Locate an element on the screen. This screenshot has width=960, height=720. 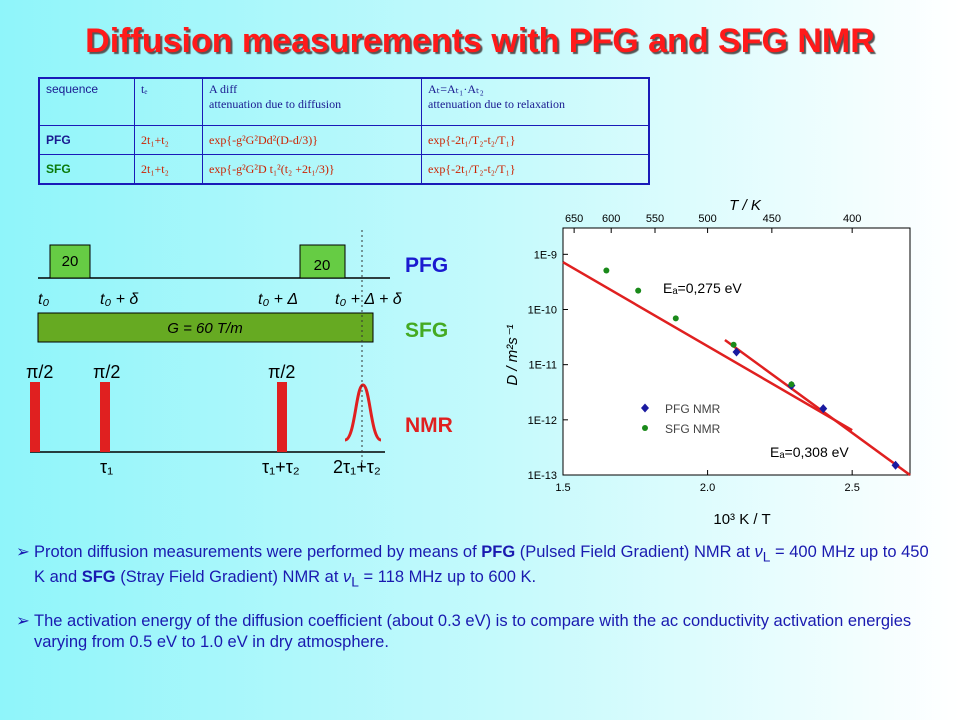
cell: Aₜ=Aₜ₁·Aₜ₂ attenuation due to relaxation is located at coordinates (535, 101).